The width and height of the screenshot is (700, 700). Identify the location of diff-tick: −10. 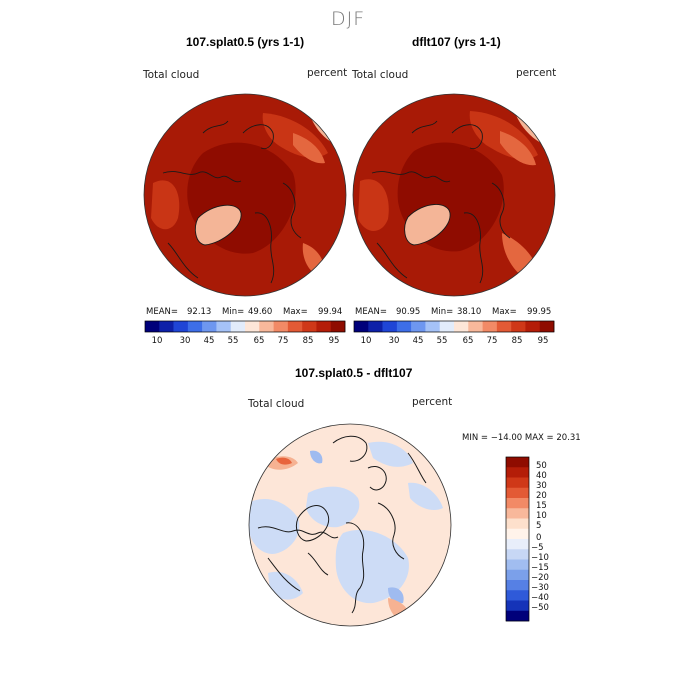
(540, 558).